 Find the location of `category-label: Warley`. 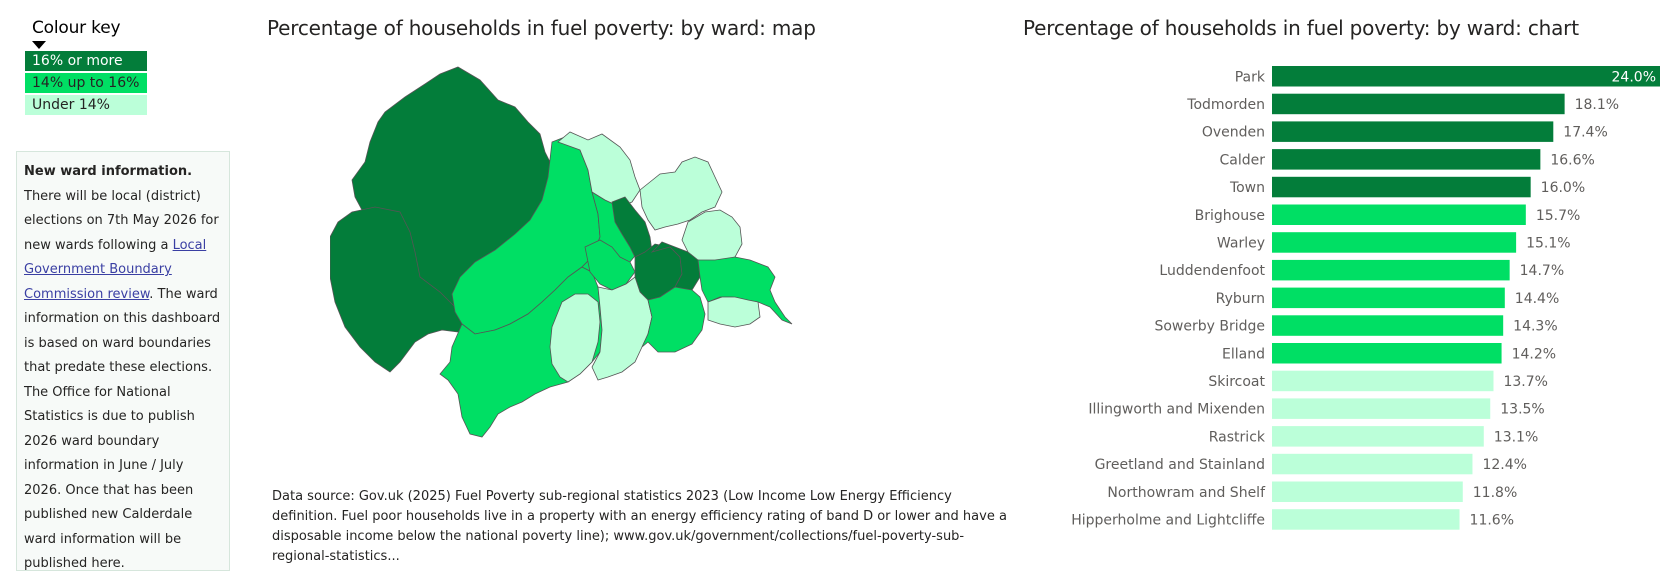

category-label: Warley is located at coordinates (1241, 243).